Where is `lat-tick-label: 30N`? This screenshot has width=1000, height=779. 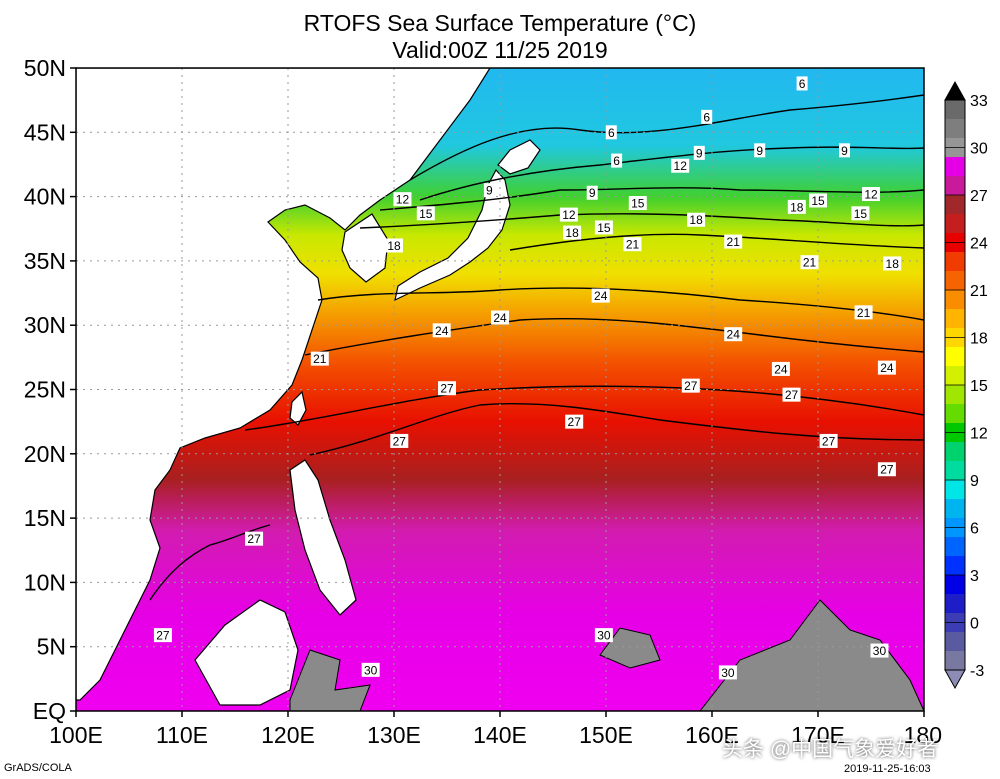 lat-tick-label: 30N is located at coordinates (45, 325).